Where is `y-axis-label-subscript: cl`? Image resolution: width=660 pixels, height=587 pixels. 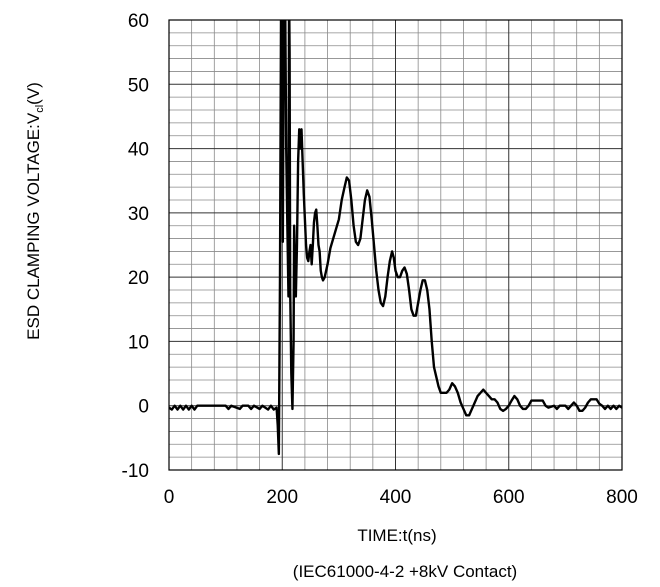
y-axis-label-subscript: cl is located at coordinates (40, 109).